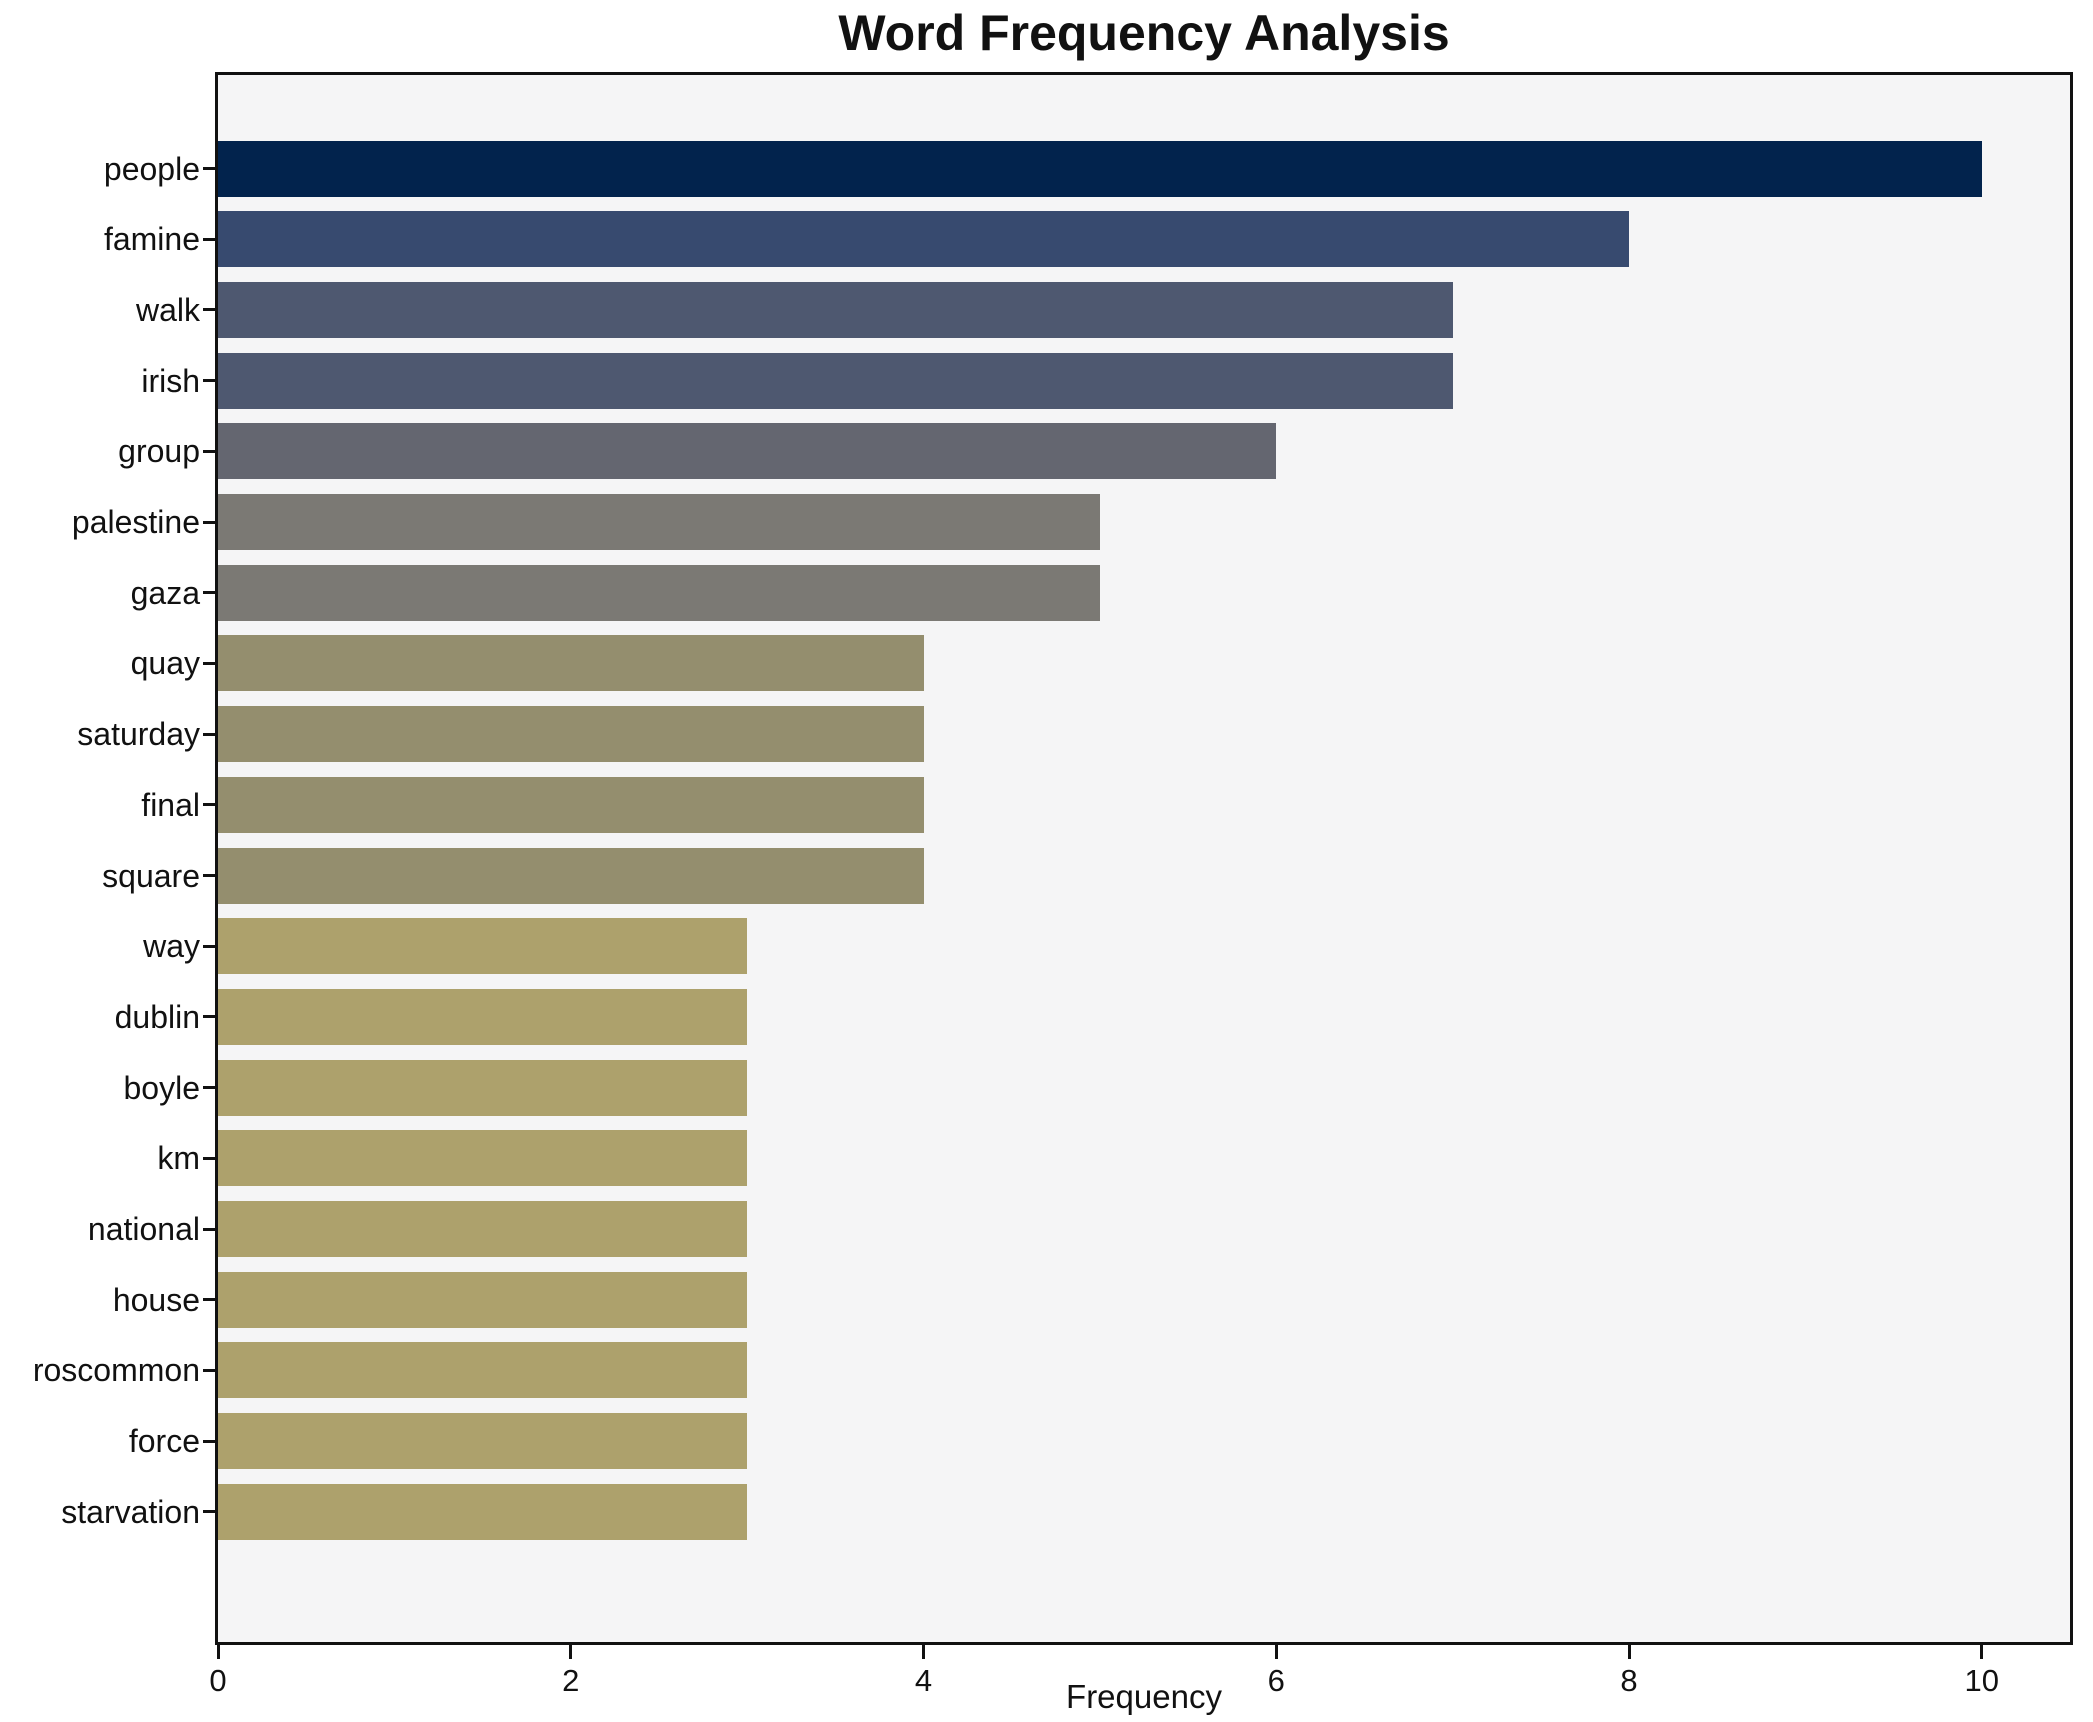 The height and width of the screenshot is (1722, 2093). What do you see at coordinates (157, 1016) in the screenshot?
I see `y-tick-label-dublin: dublin` at bounding box center [157, 1016].